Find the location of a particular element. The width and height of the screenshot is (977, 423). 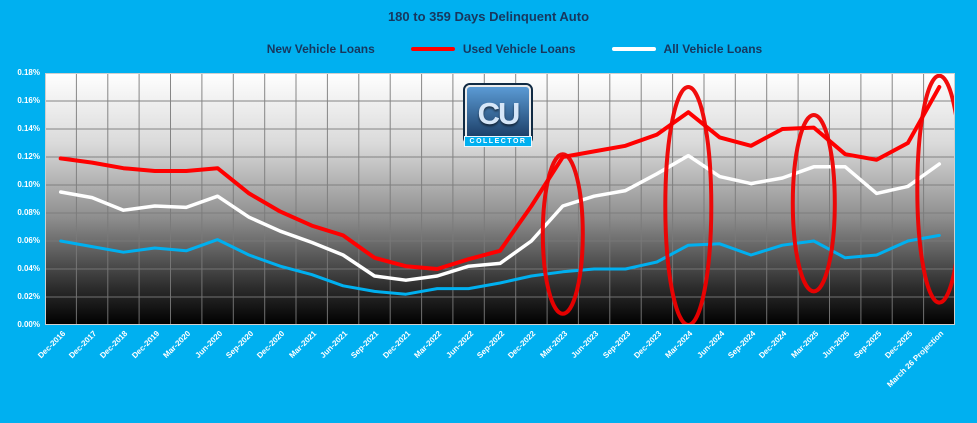

x-tick-label: Dec-2025 is located at coordinates (899, 345).